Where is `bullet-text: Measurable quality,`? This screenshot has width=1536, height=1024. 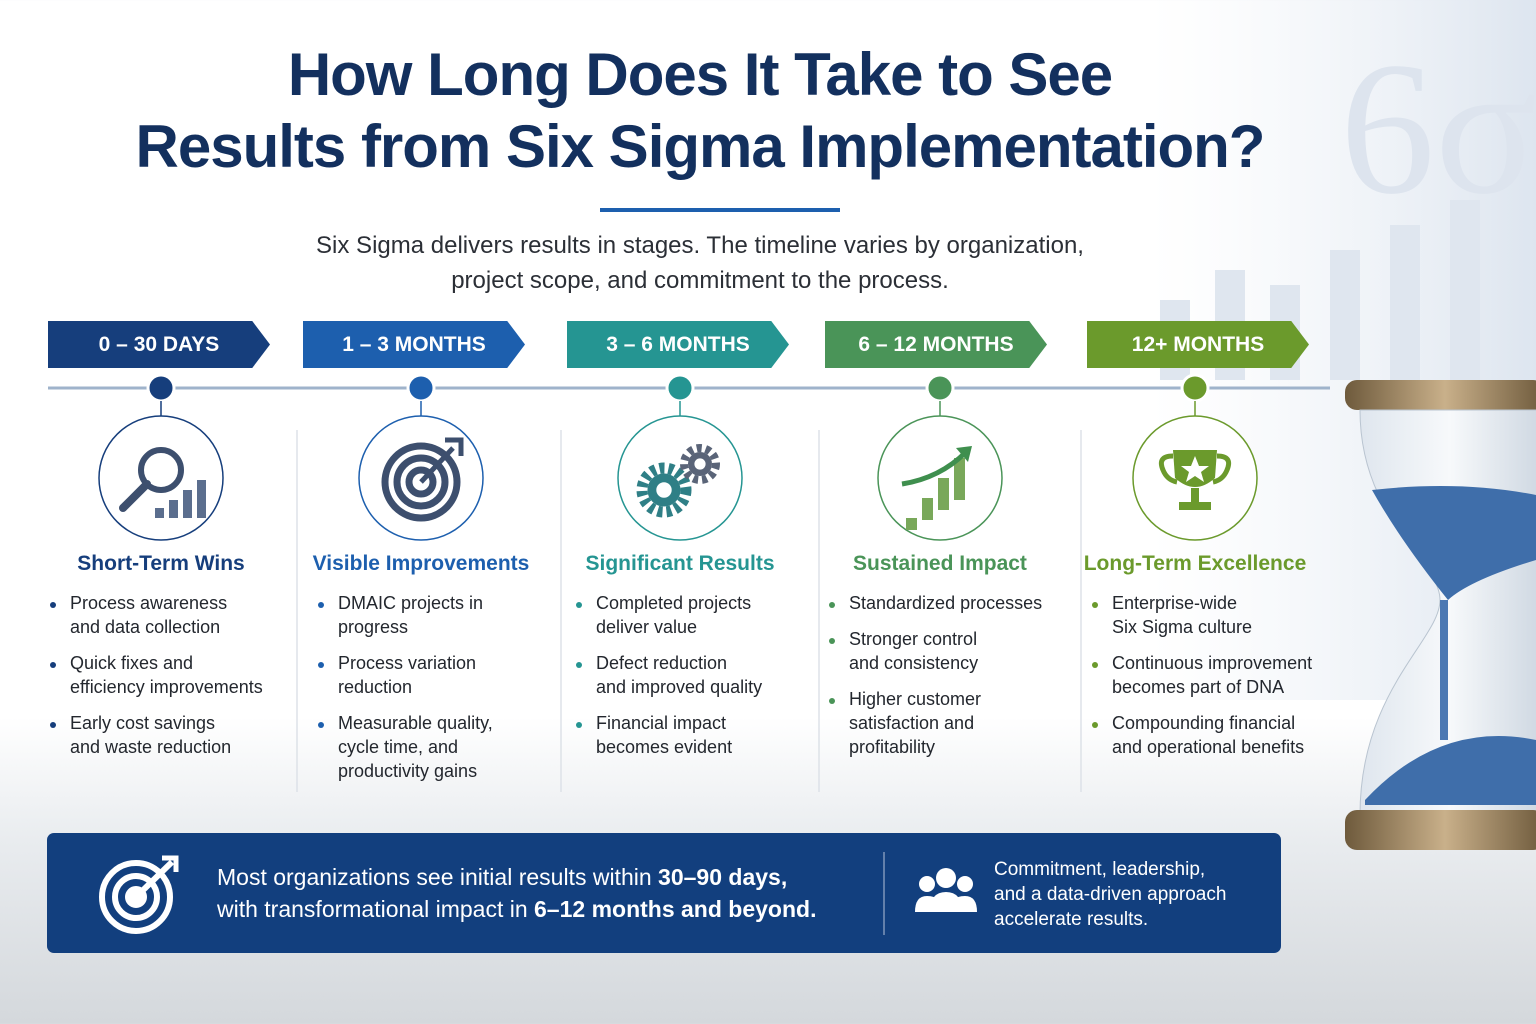 bullet-text: Measurable quality, is located at coordinates (415, 723).